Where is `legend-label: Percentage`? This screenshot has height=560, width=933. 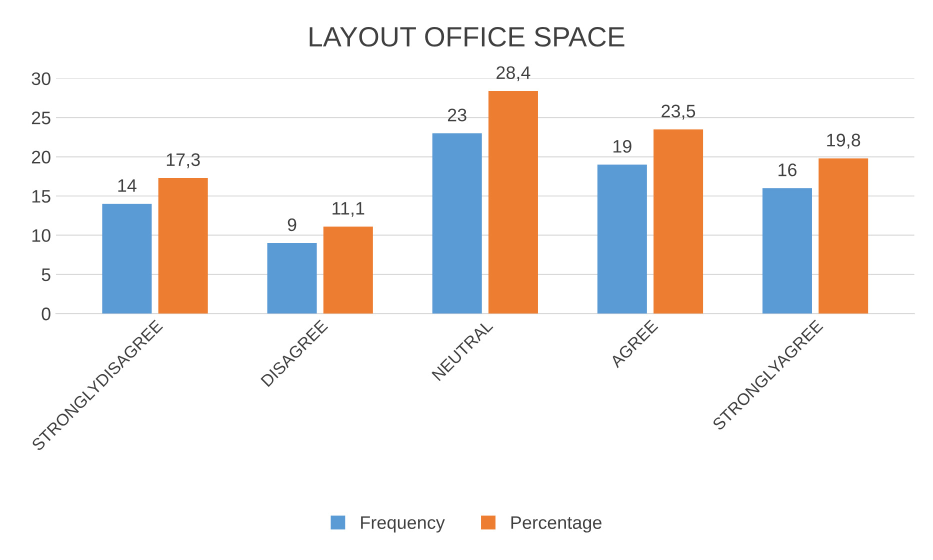
legend-label: Percentage is located at coordinates (556, 524).